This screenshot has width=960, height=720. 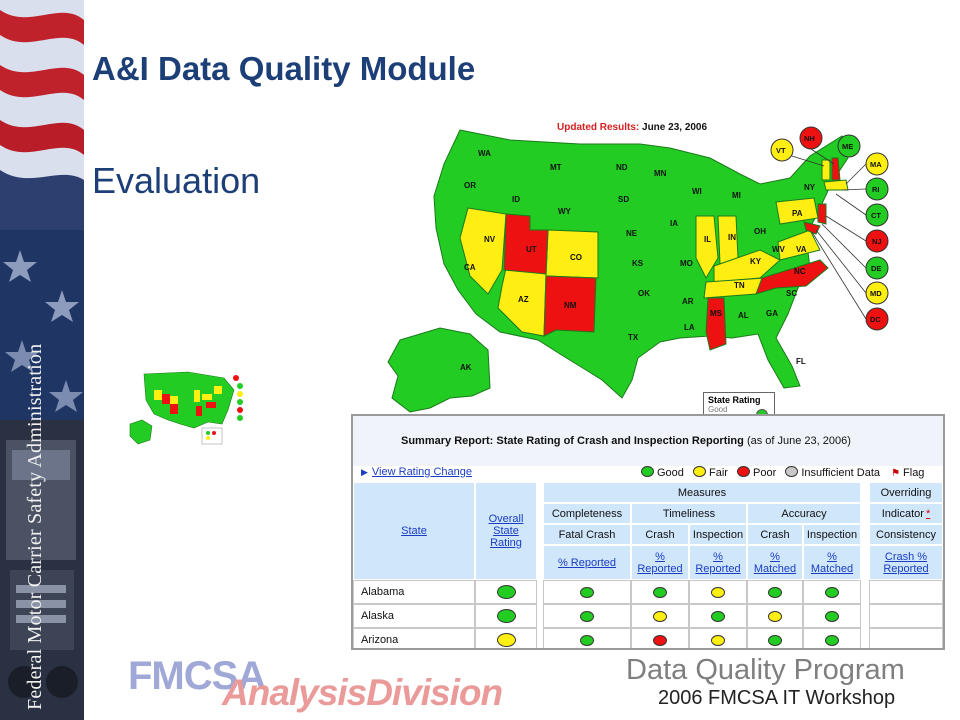 I want to click on svg-text: AZ, so click(x=523, y=299).